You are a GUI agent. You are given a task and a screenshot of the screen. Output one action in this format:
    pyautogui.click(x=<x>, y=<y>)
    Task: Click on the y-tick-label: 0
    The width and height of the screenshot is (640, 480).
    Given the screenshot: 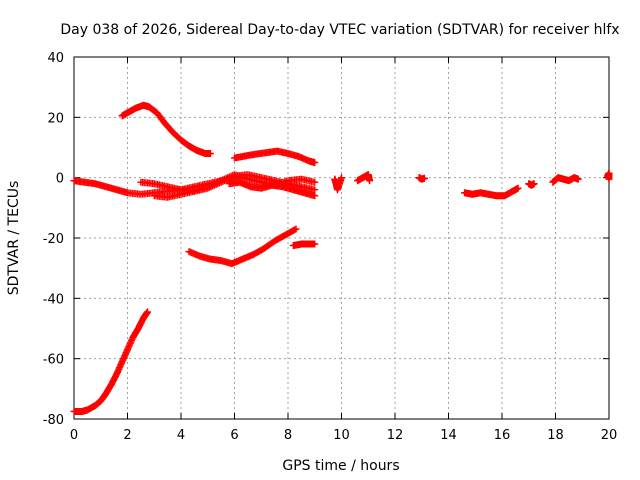 What is the action you would take?
    pyautogui.click(x=60, y=179)
    